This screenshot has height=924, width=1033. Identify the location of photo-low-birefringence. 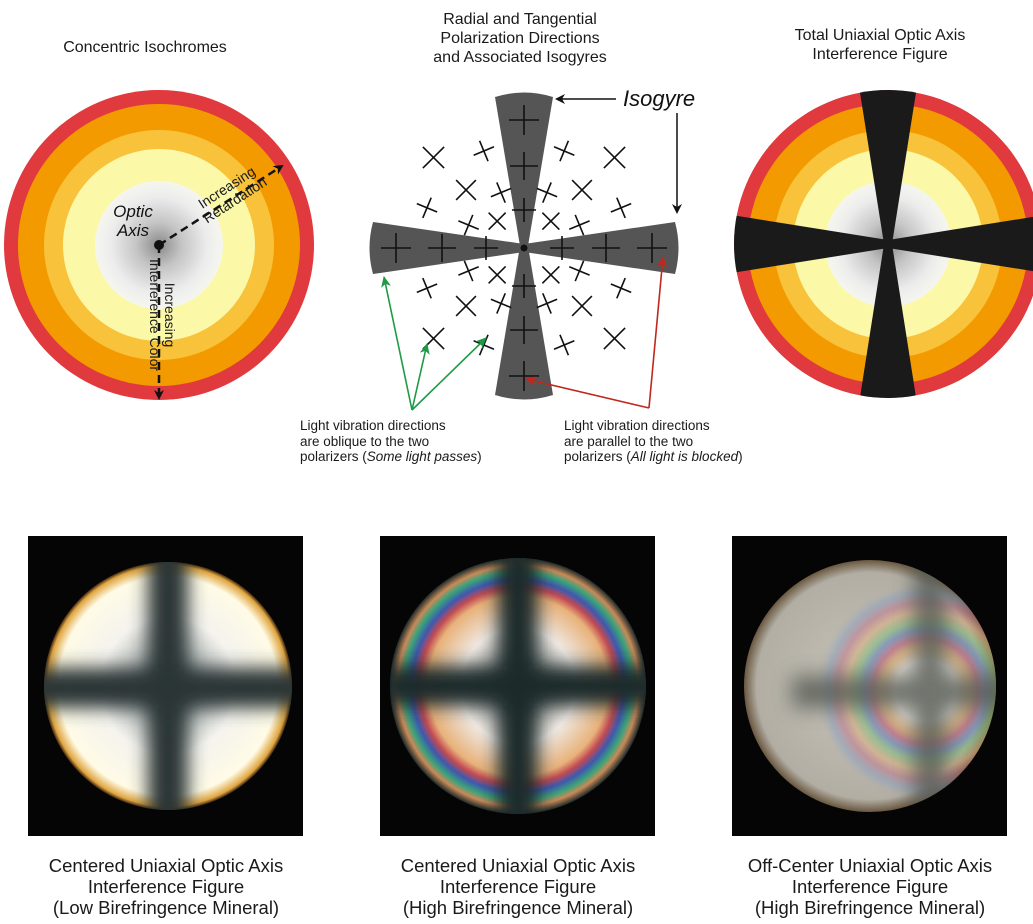
(165, 686).